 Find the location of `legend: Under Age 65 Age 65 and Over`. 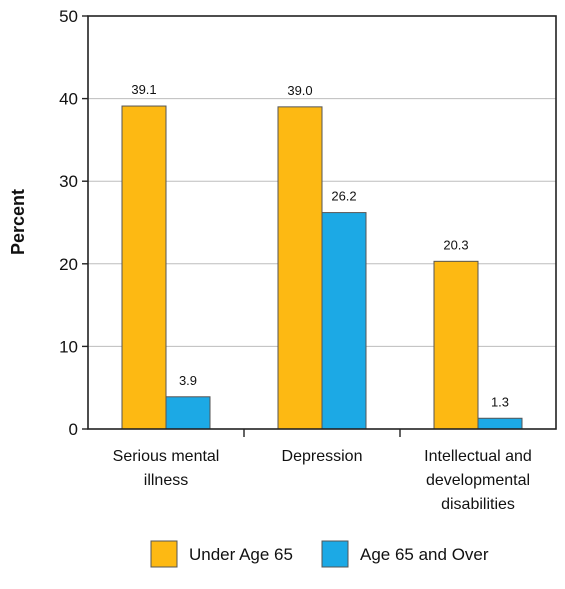

legend: Under Age 65 Age 65 and Over is located at coordinates (319, 554).